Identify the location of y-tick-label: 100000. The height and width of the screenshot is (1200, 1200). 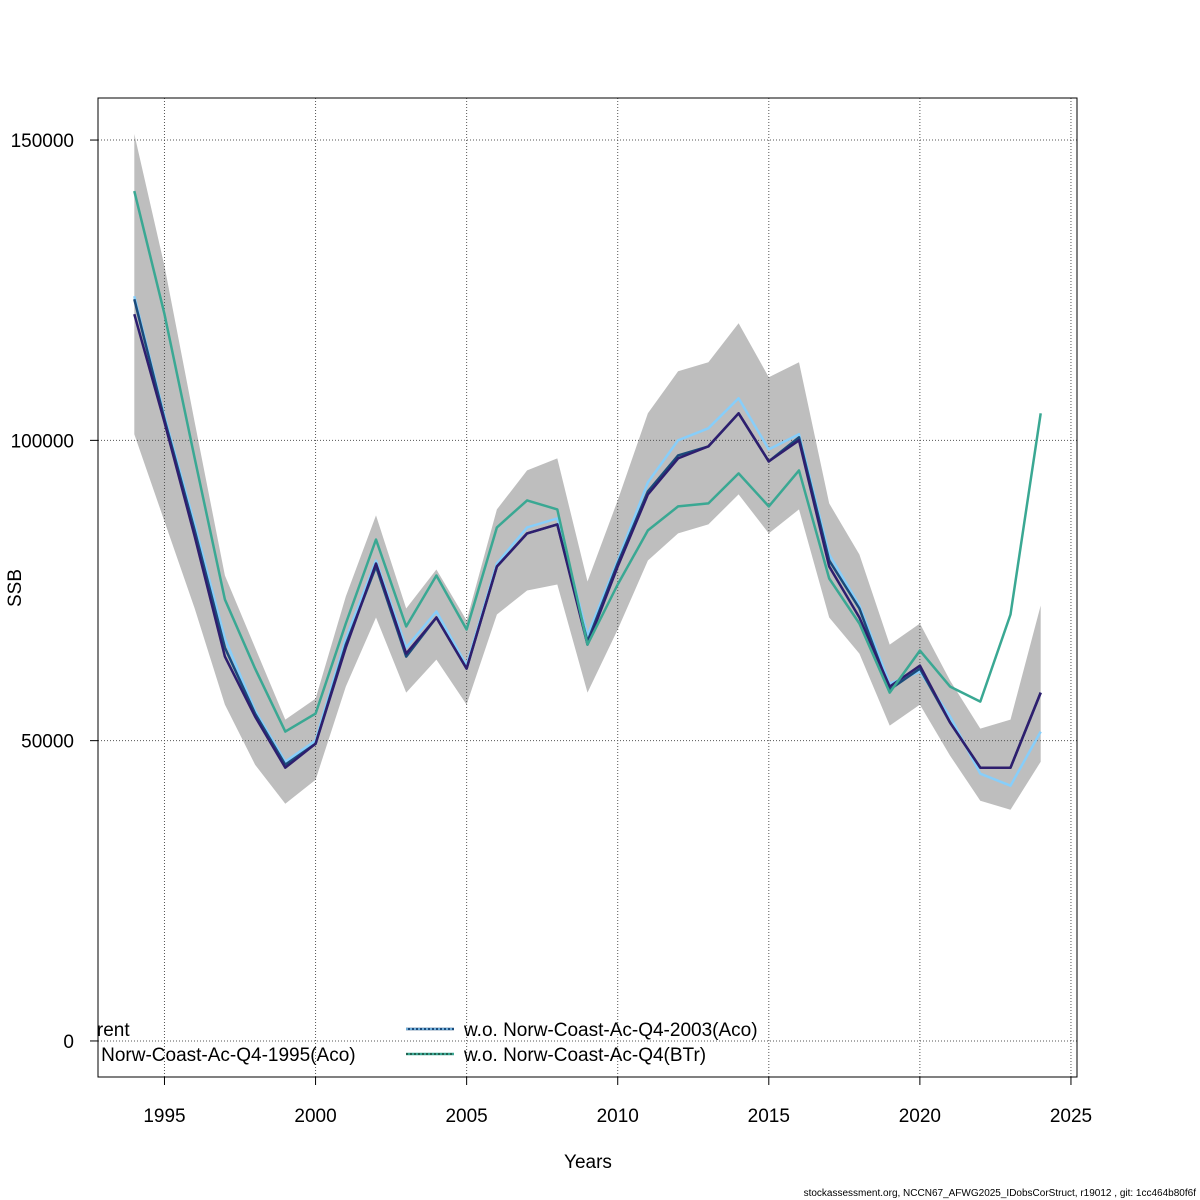
(42, 441).